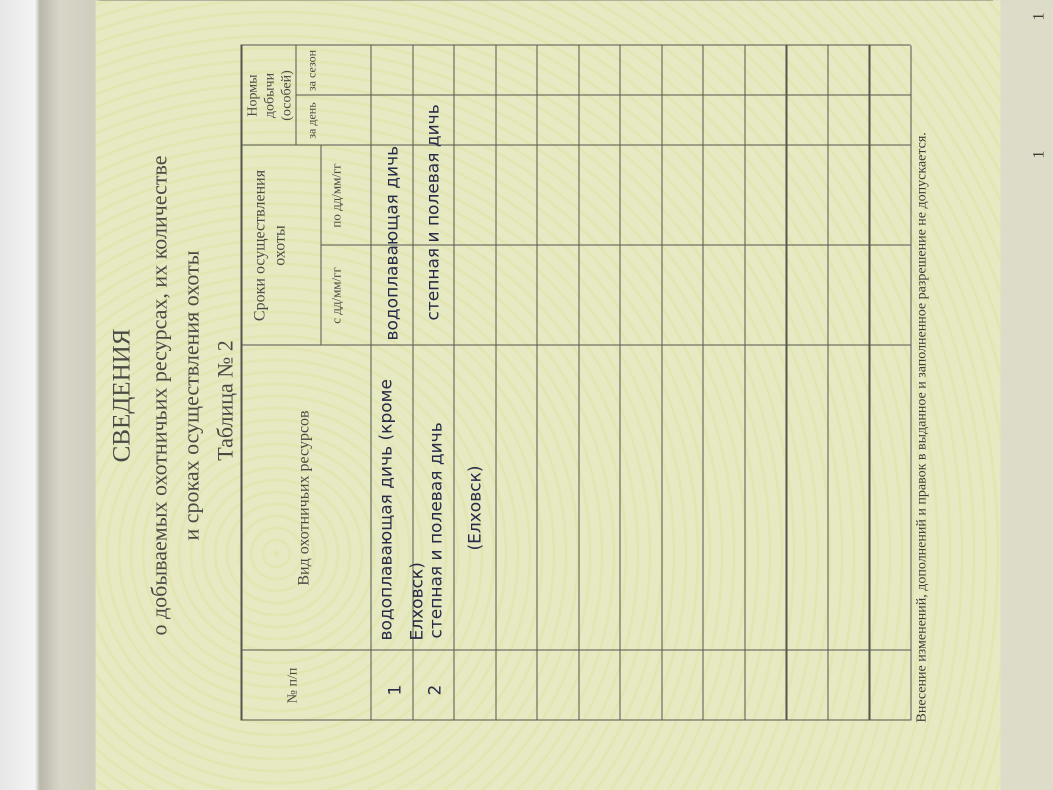 The width and height of the screenshot is (1053, 790). I want to click on entry-1-kind-cont: Елховск), so click(417, 600).